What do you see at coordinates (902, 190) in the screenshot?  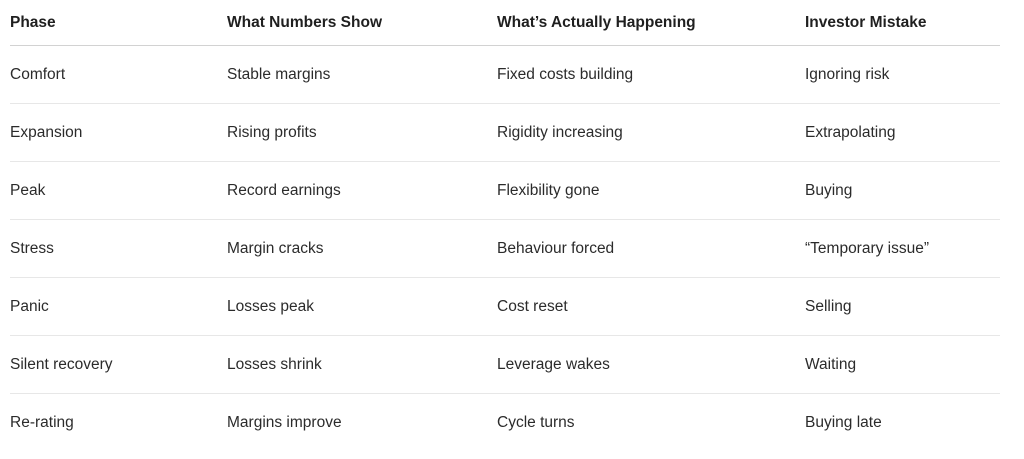 I see `cell-mistake: Buying` at bounding box center [902, 190].